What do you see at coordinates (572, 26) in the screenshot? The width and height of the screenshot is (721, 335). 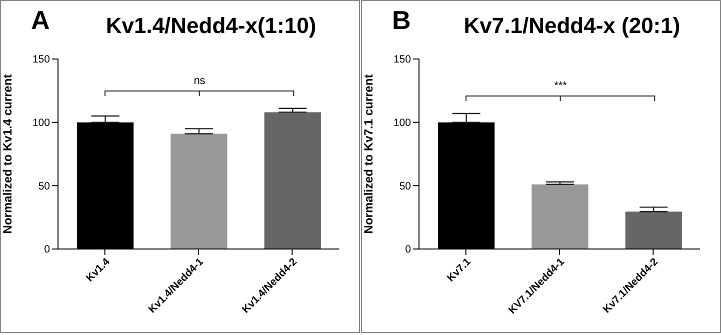 I see `chart-title: Kv7.1/Nedd4-x (20:1)` at bounding box center [572, 26].